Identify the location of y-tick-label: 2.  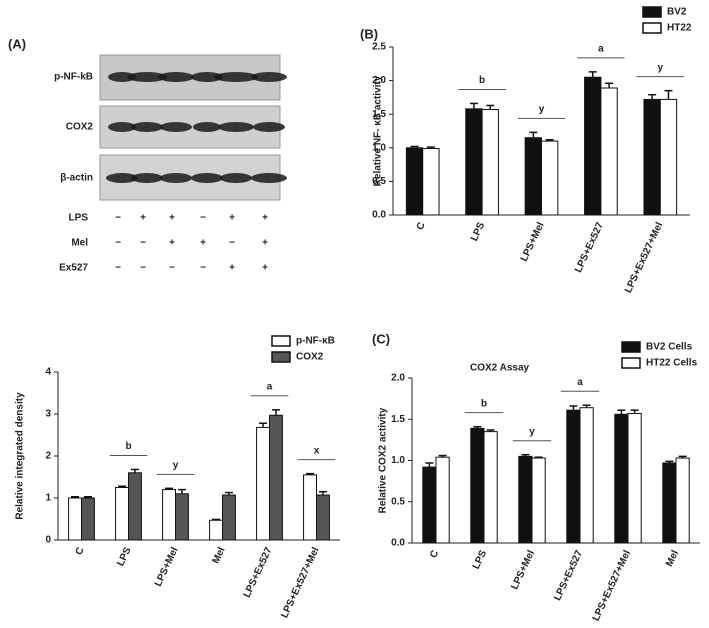
(48, 456).